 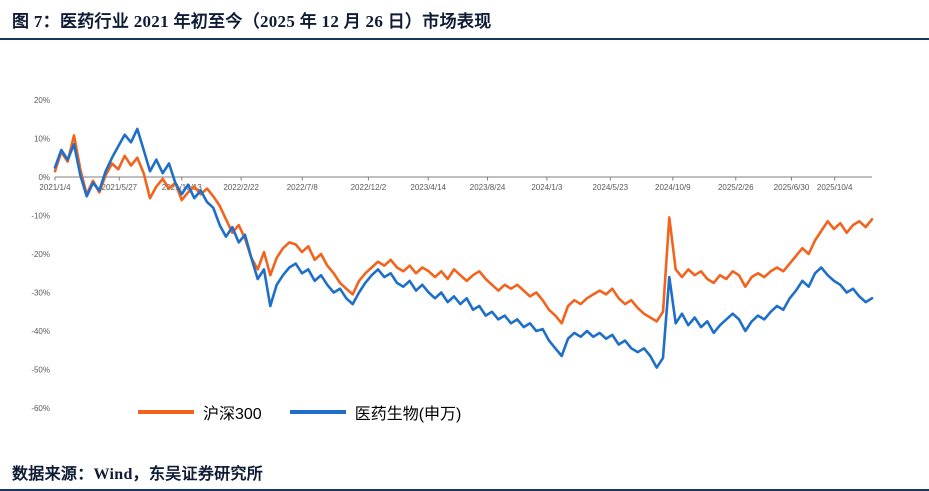 I want to click on x-axis-label: 2022/12/2, so click(x=369, y=187).